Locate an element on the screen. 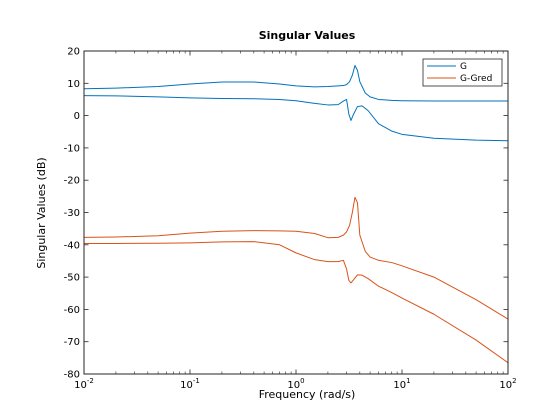 Image resolution: width=560 pixels, height=420 pixels. y-tick-label: -40 is located at coordinates (72, 245).